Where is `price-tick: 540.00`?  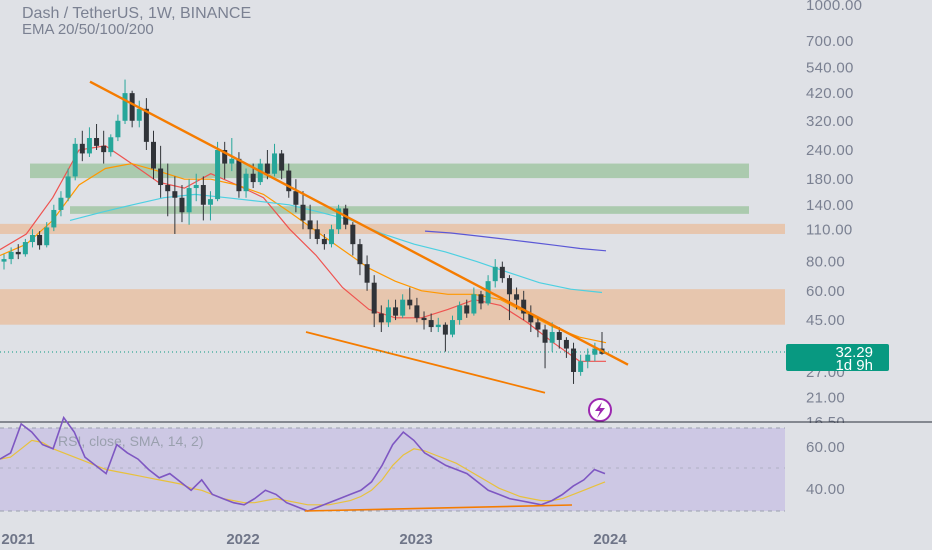
price-tick: 540.00 is located at coordinates (830, 68).